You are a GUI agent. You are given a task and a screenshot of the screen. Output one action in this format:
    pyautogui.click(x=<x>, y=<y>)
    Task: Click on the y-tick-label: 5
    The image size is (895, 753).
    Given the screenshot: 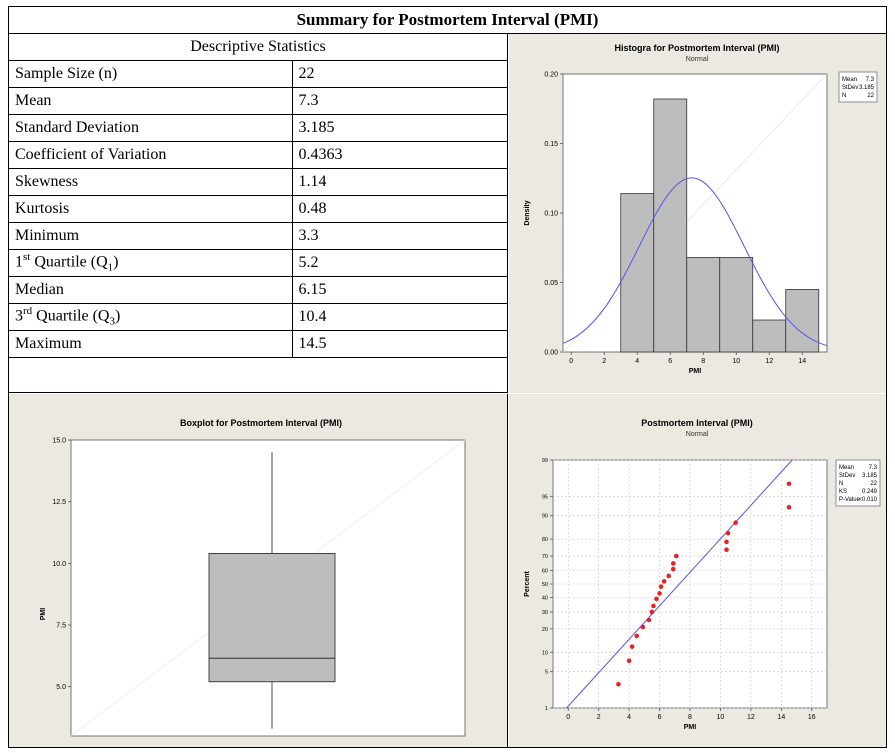 What is the action you would take?
    pyautogui.click(x=546, y=673)
    